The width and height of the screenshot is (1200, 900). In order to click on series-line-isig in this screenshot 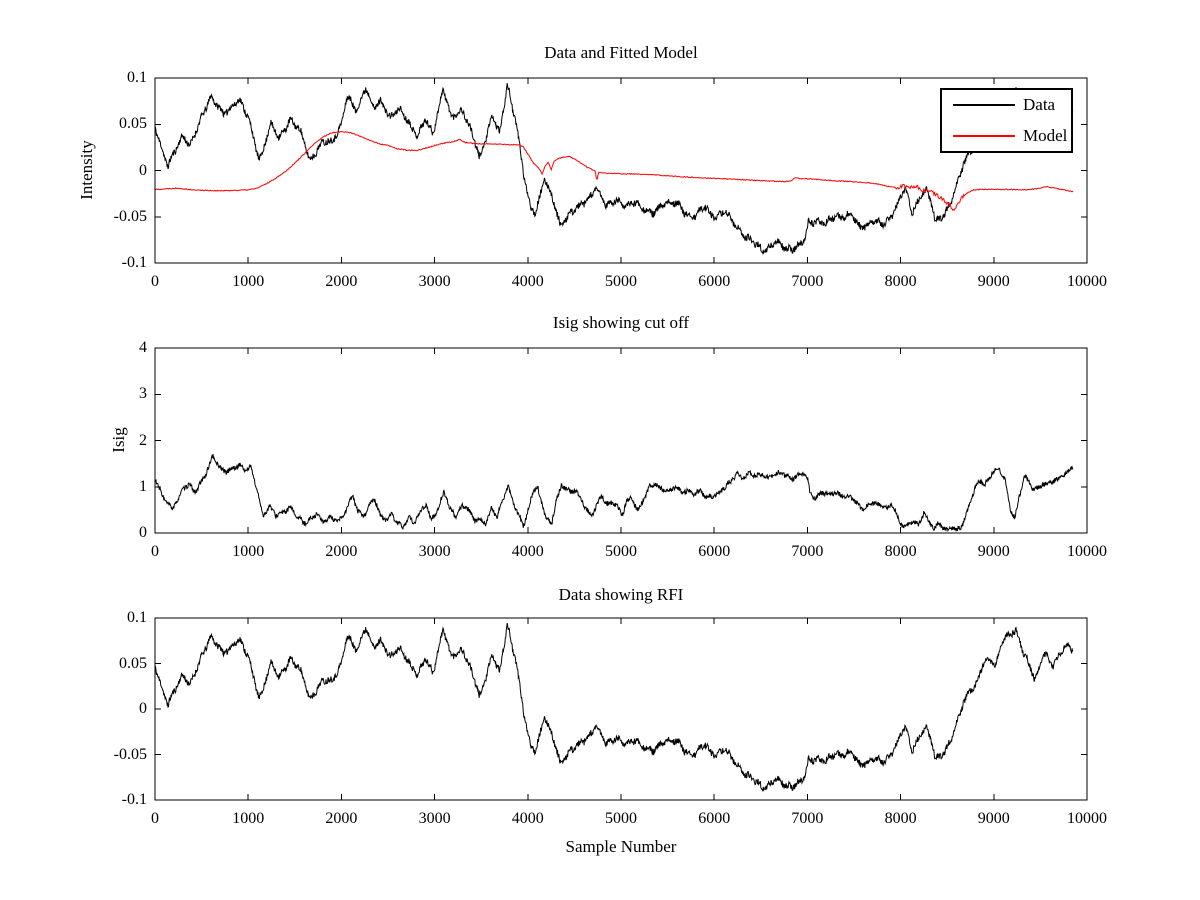, I will do `click(614, 493)`.